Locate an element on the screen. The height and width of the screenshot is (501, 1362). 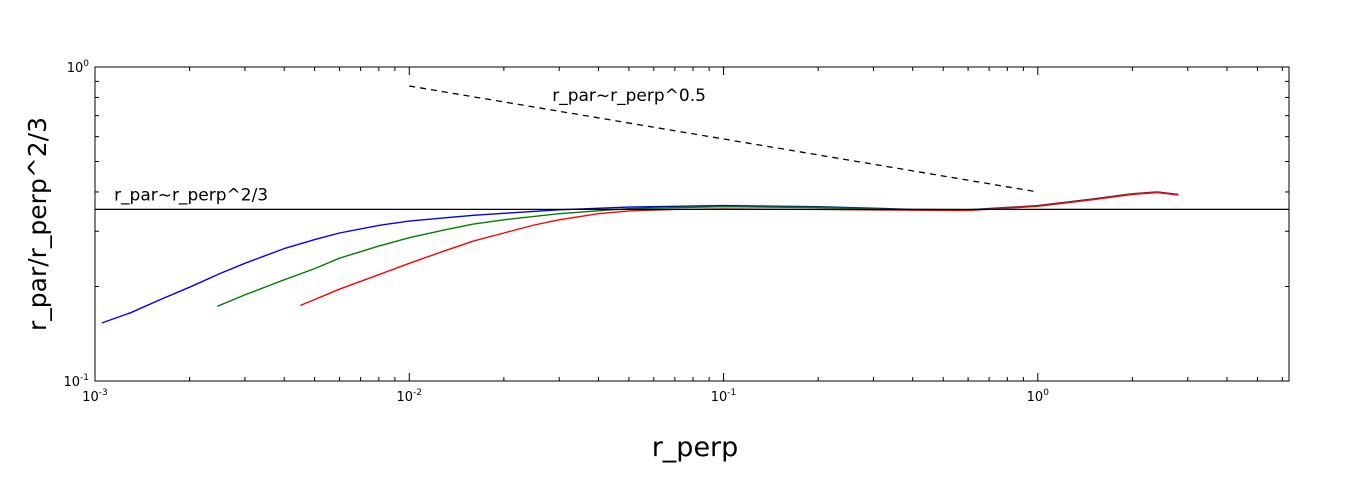
annotation-two-thirds: r_par~r_perp^2/3 is located at coordinates (191, 195).